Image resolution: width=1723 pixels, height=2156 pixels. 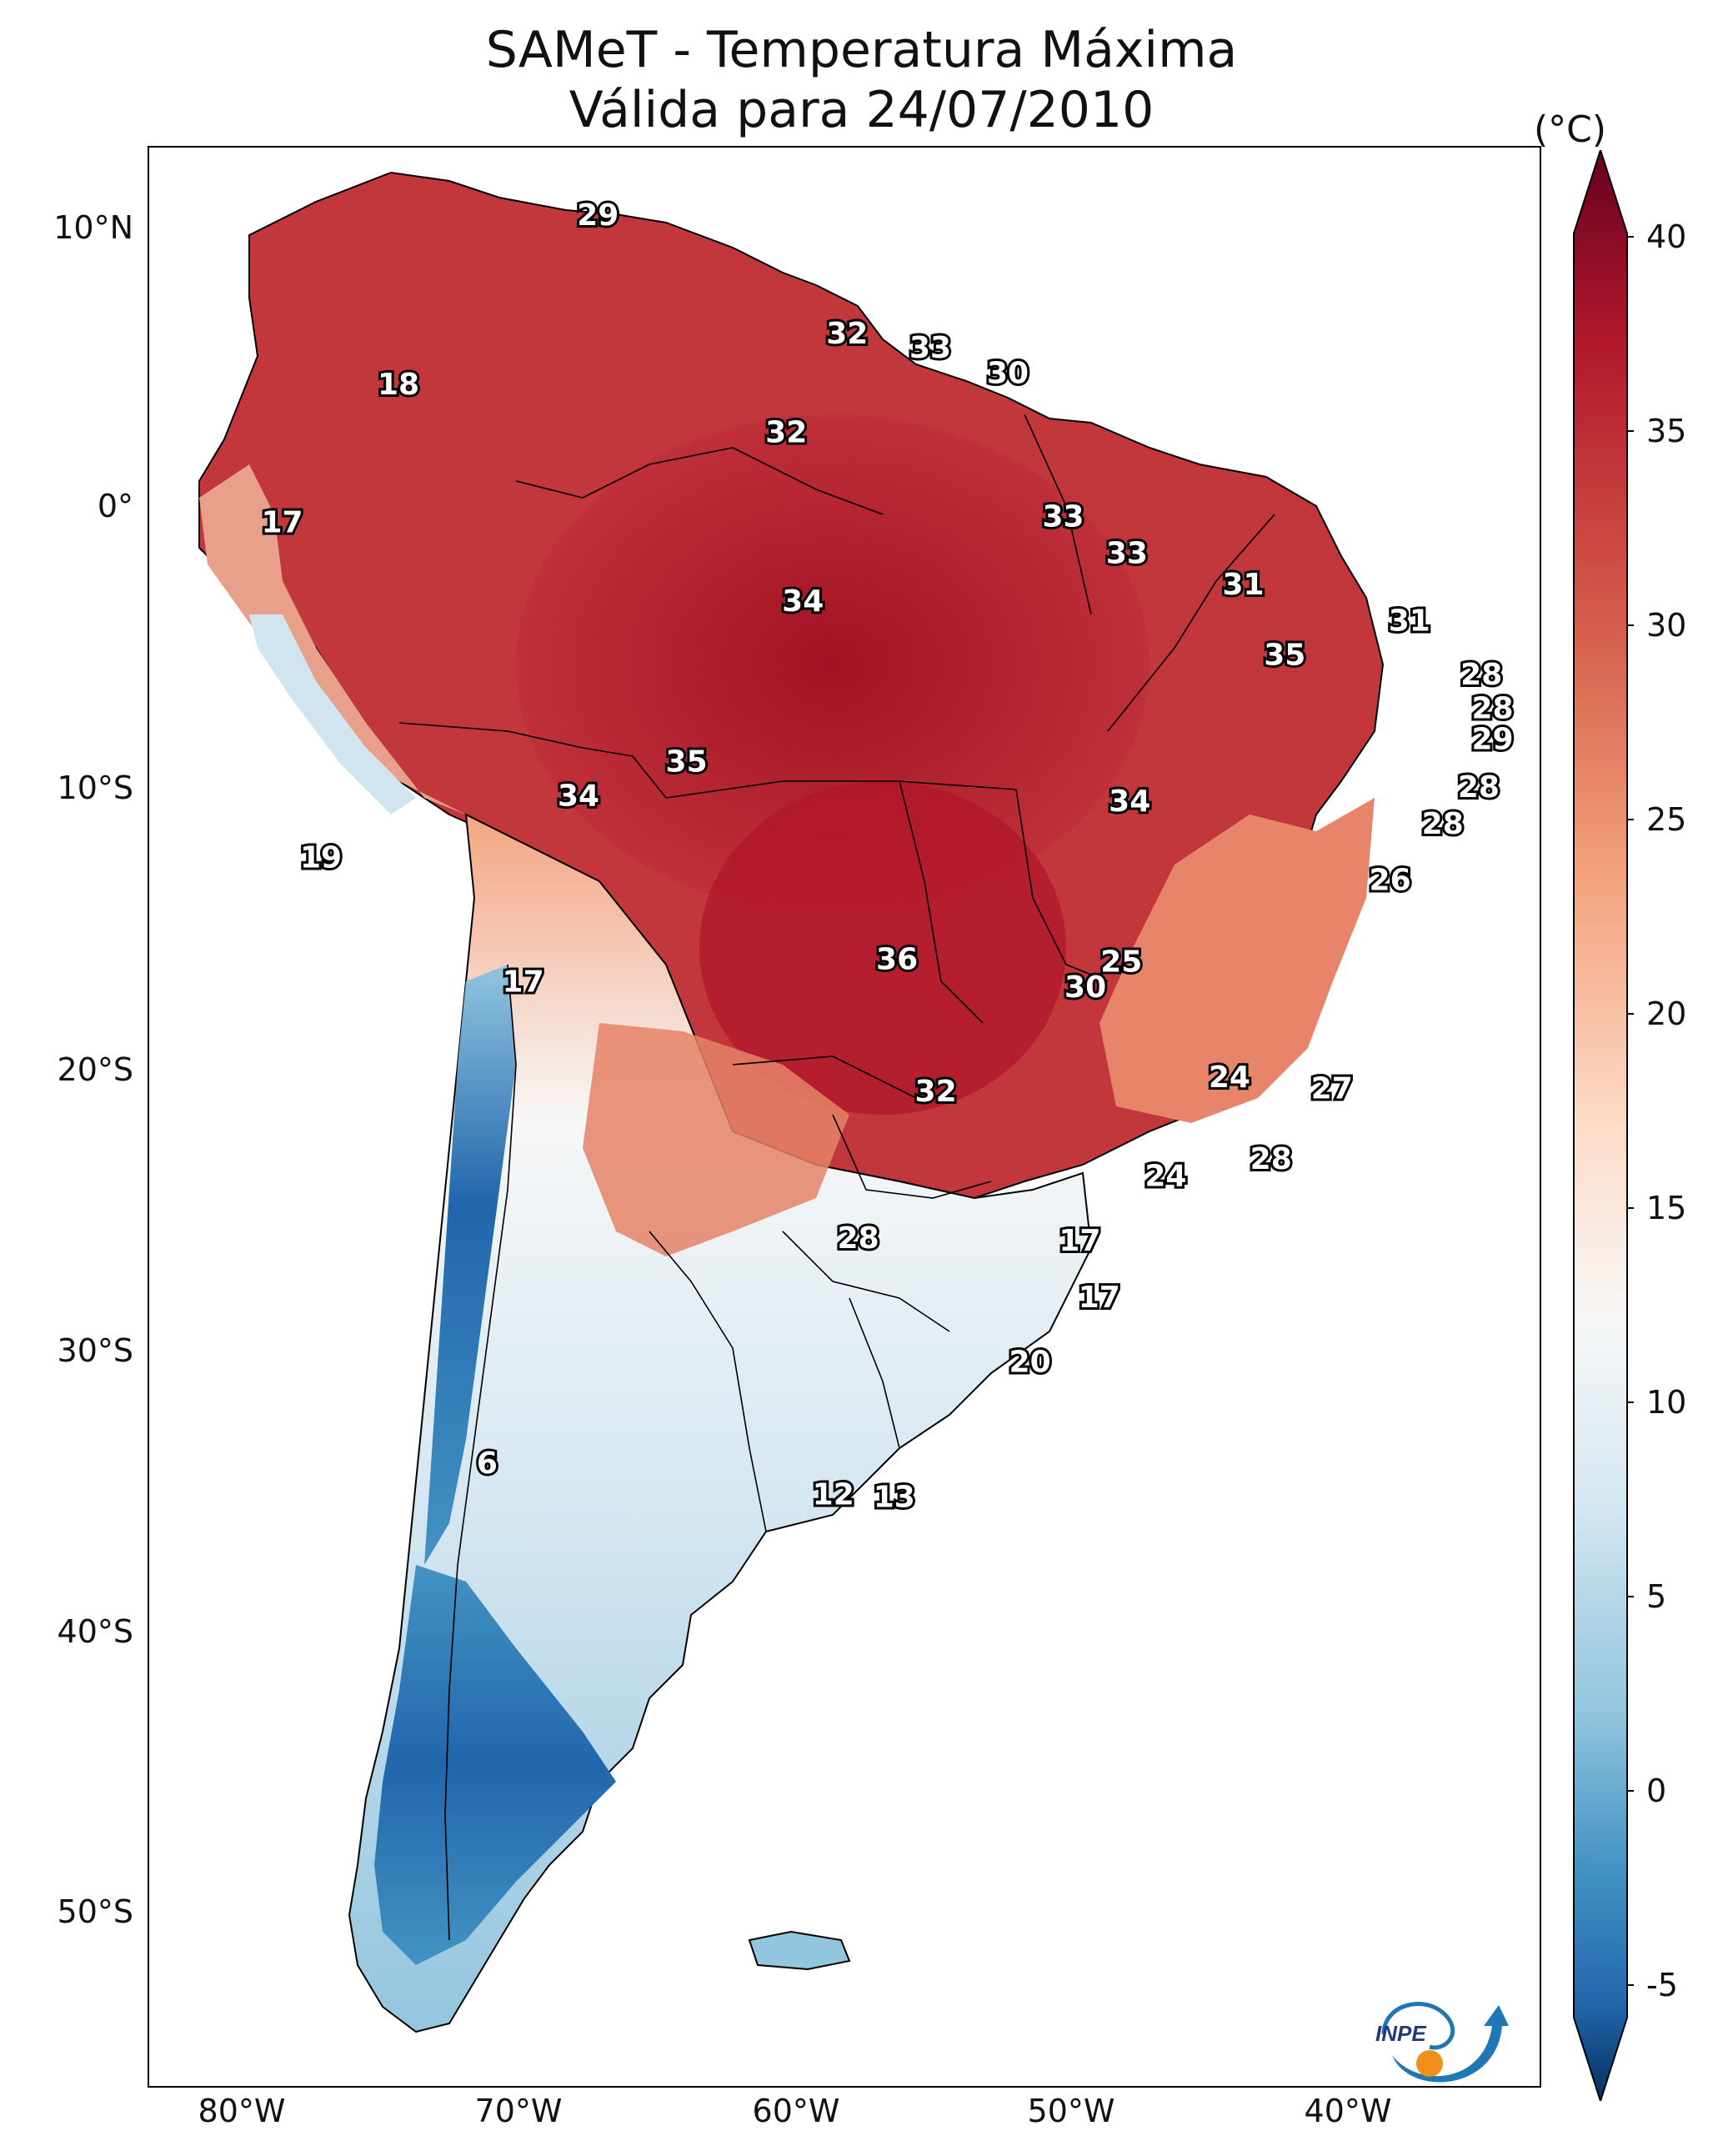 What do you see at coordinates (95, 1911) in the screenshot?
I see `lat-label-50s: 50°S` at bounding box center [95, 1911].